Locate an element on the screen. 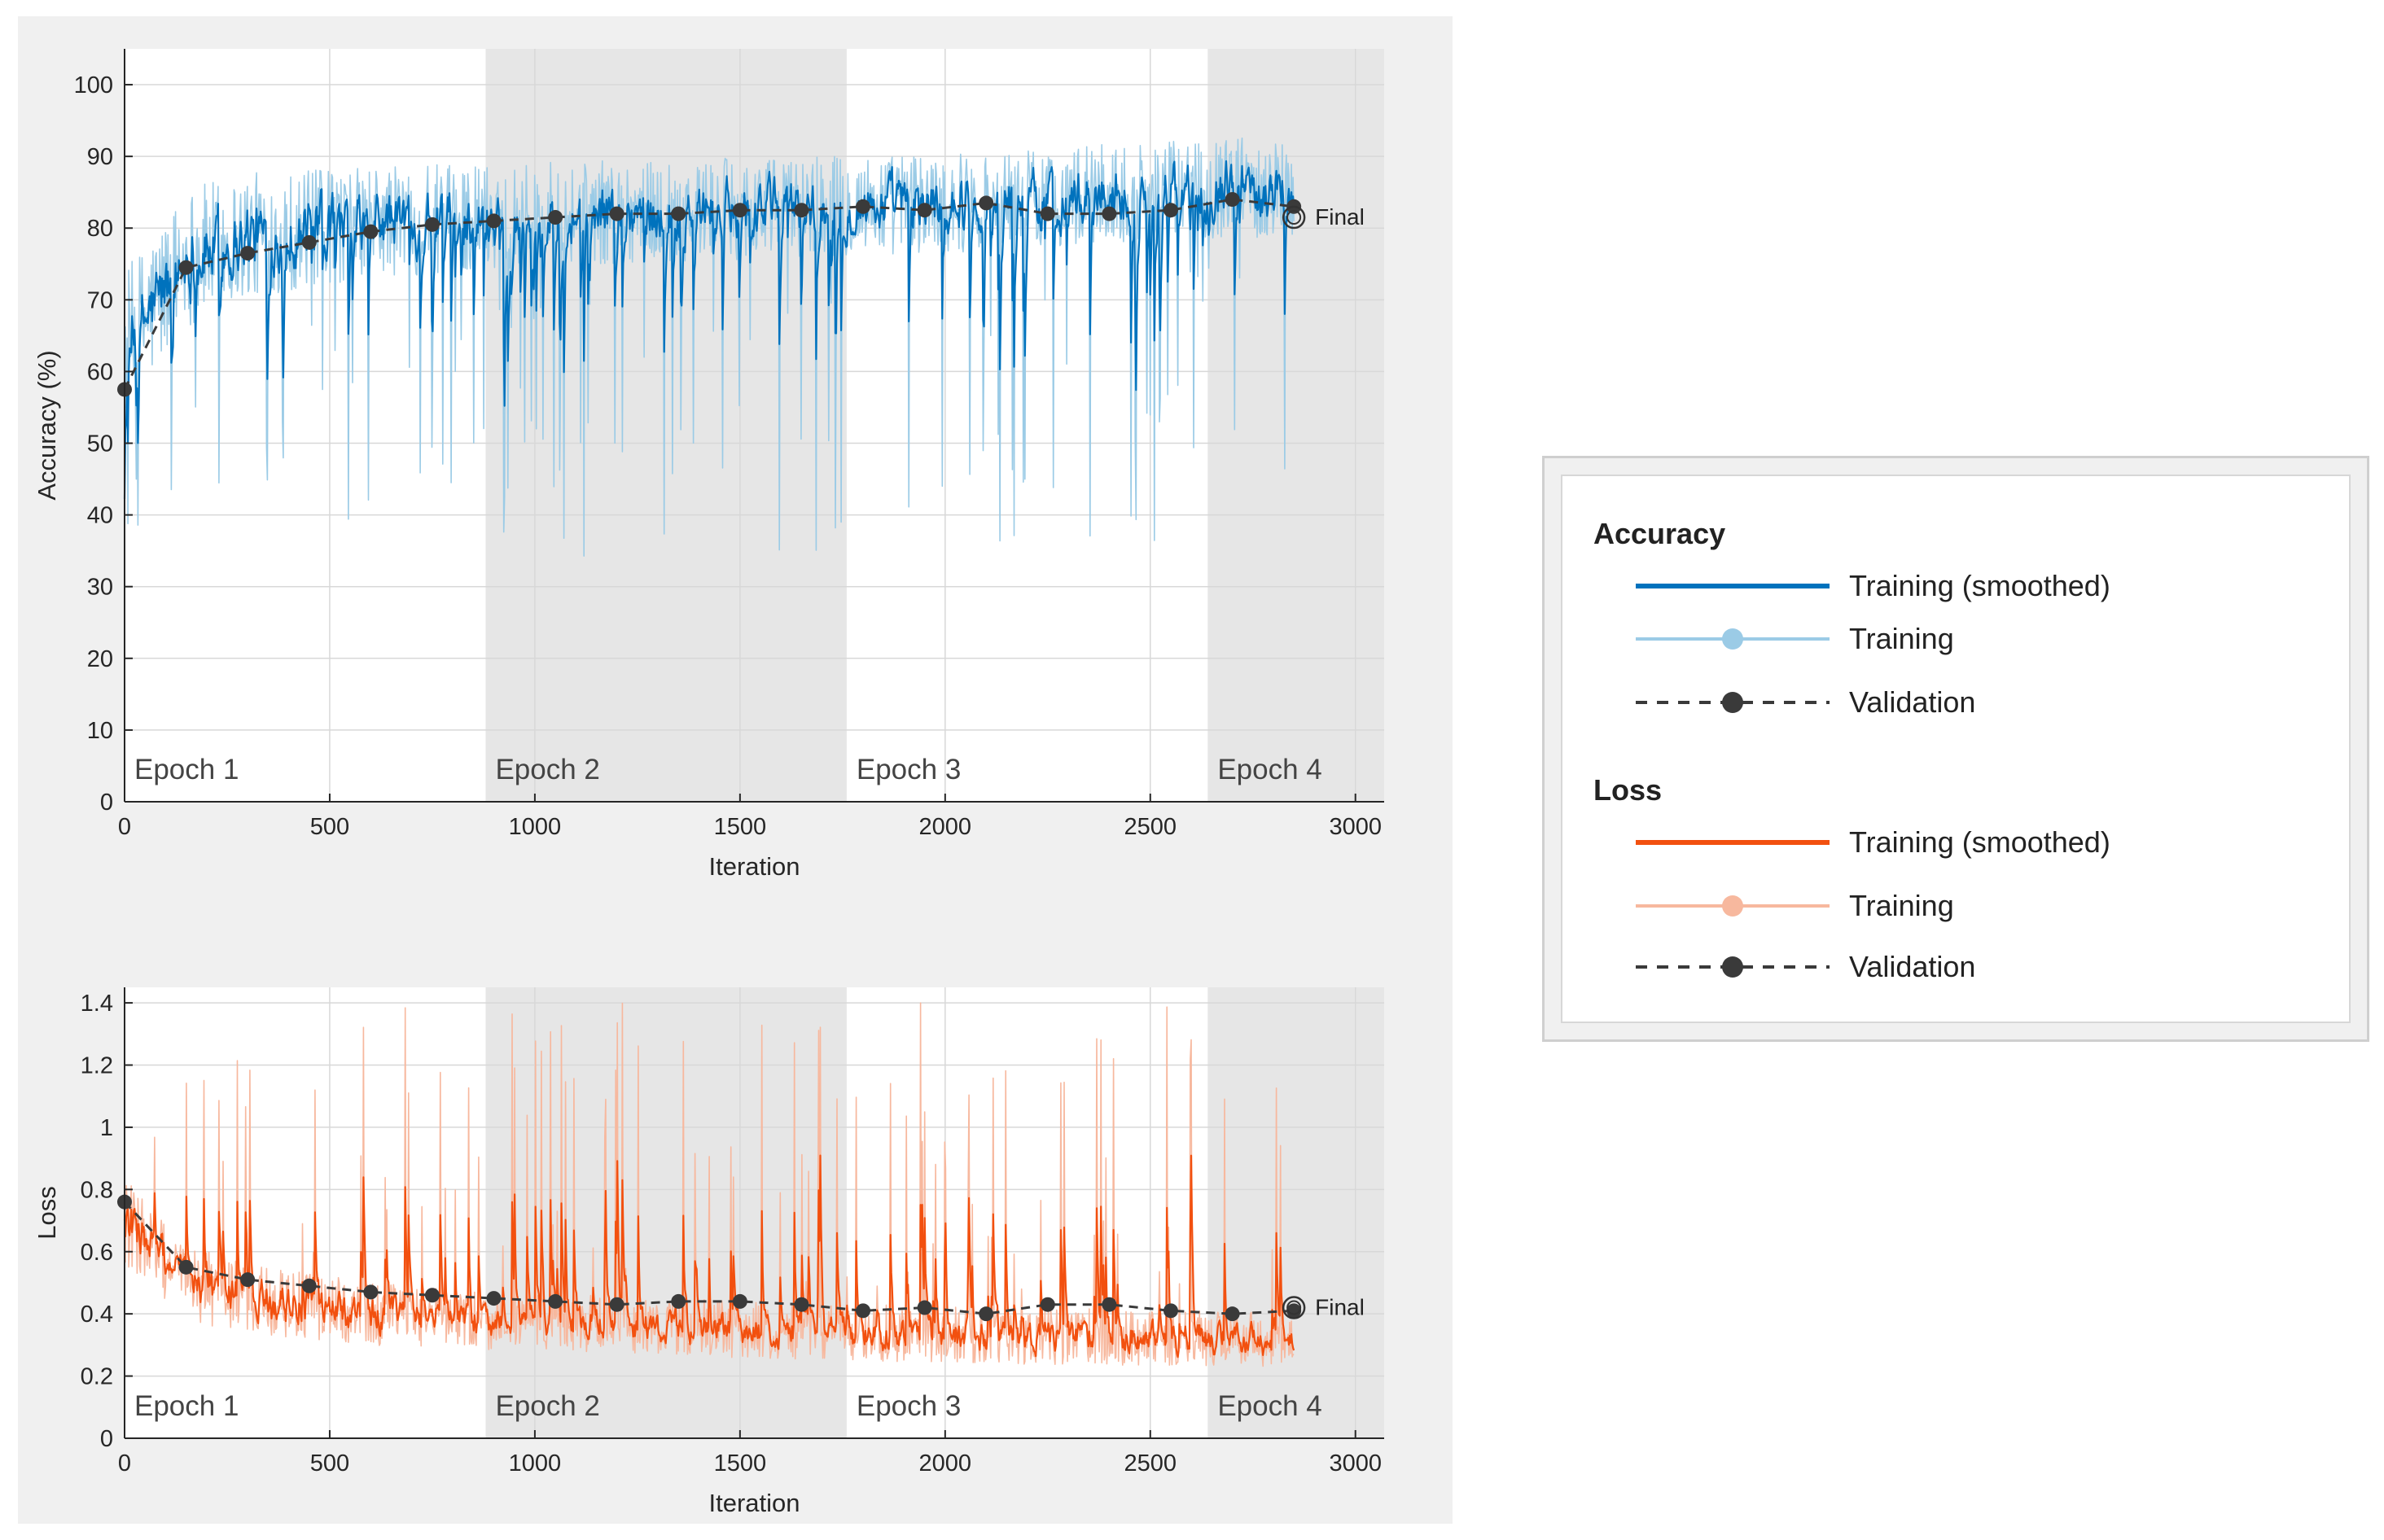 This screenshot has height=1540, width=2384. legend-line-accuracy-validation is located at coordinates (1733, 703).